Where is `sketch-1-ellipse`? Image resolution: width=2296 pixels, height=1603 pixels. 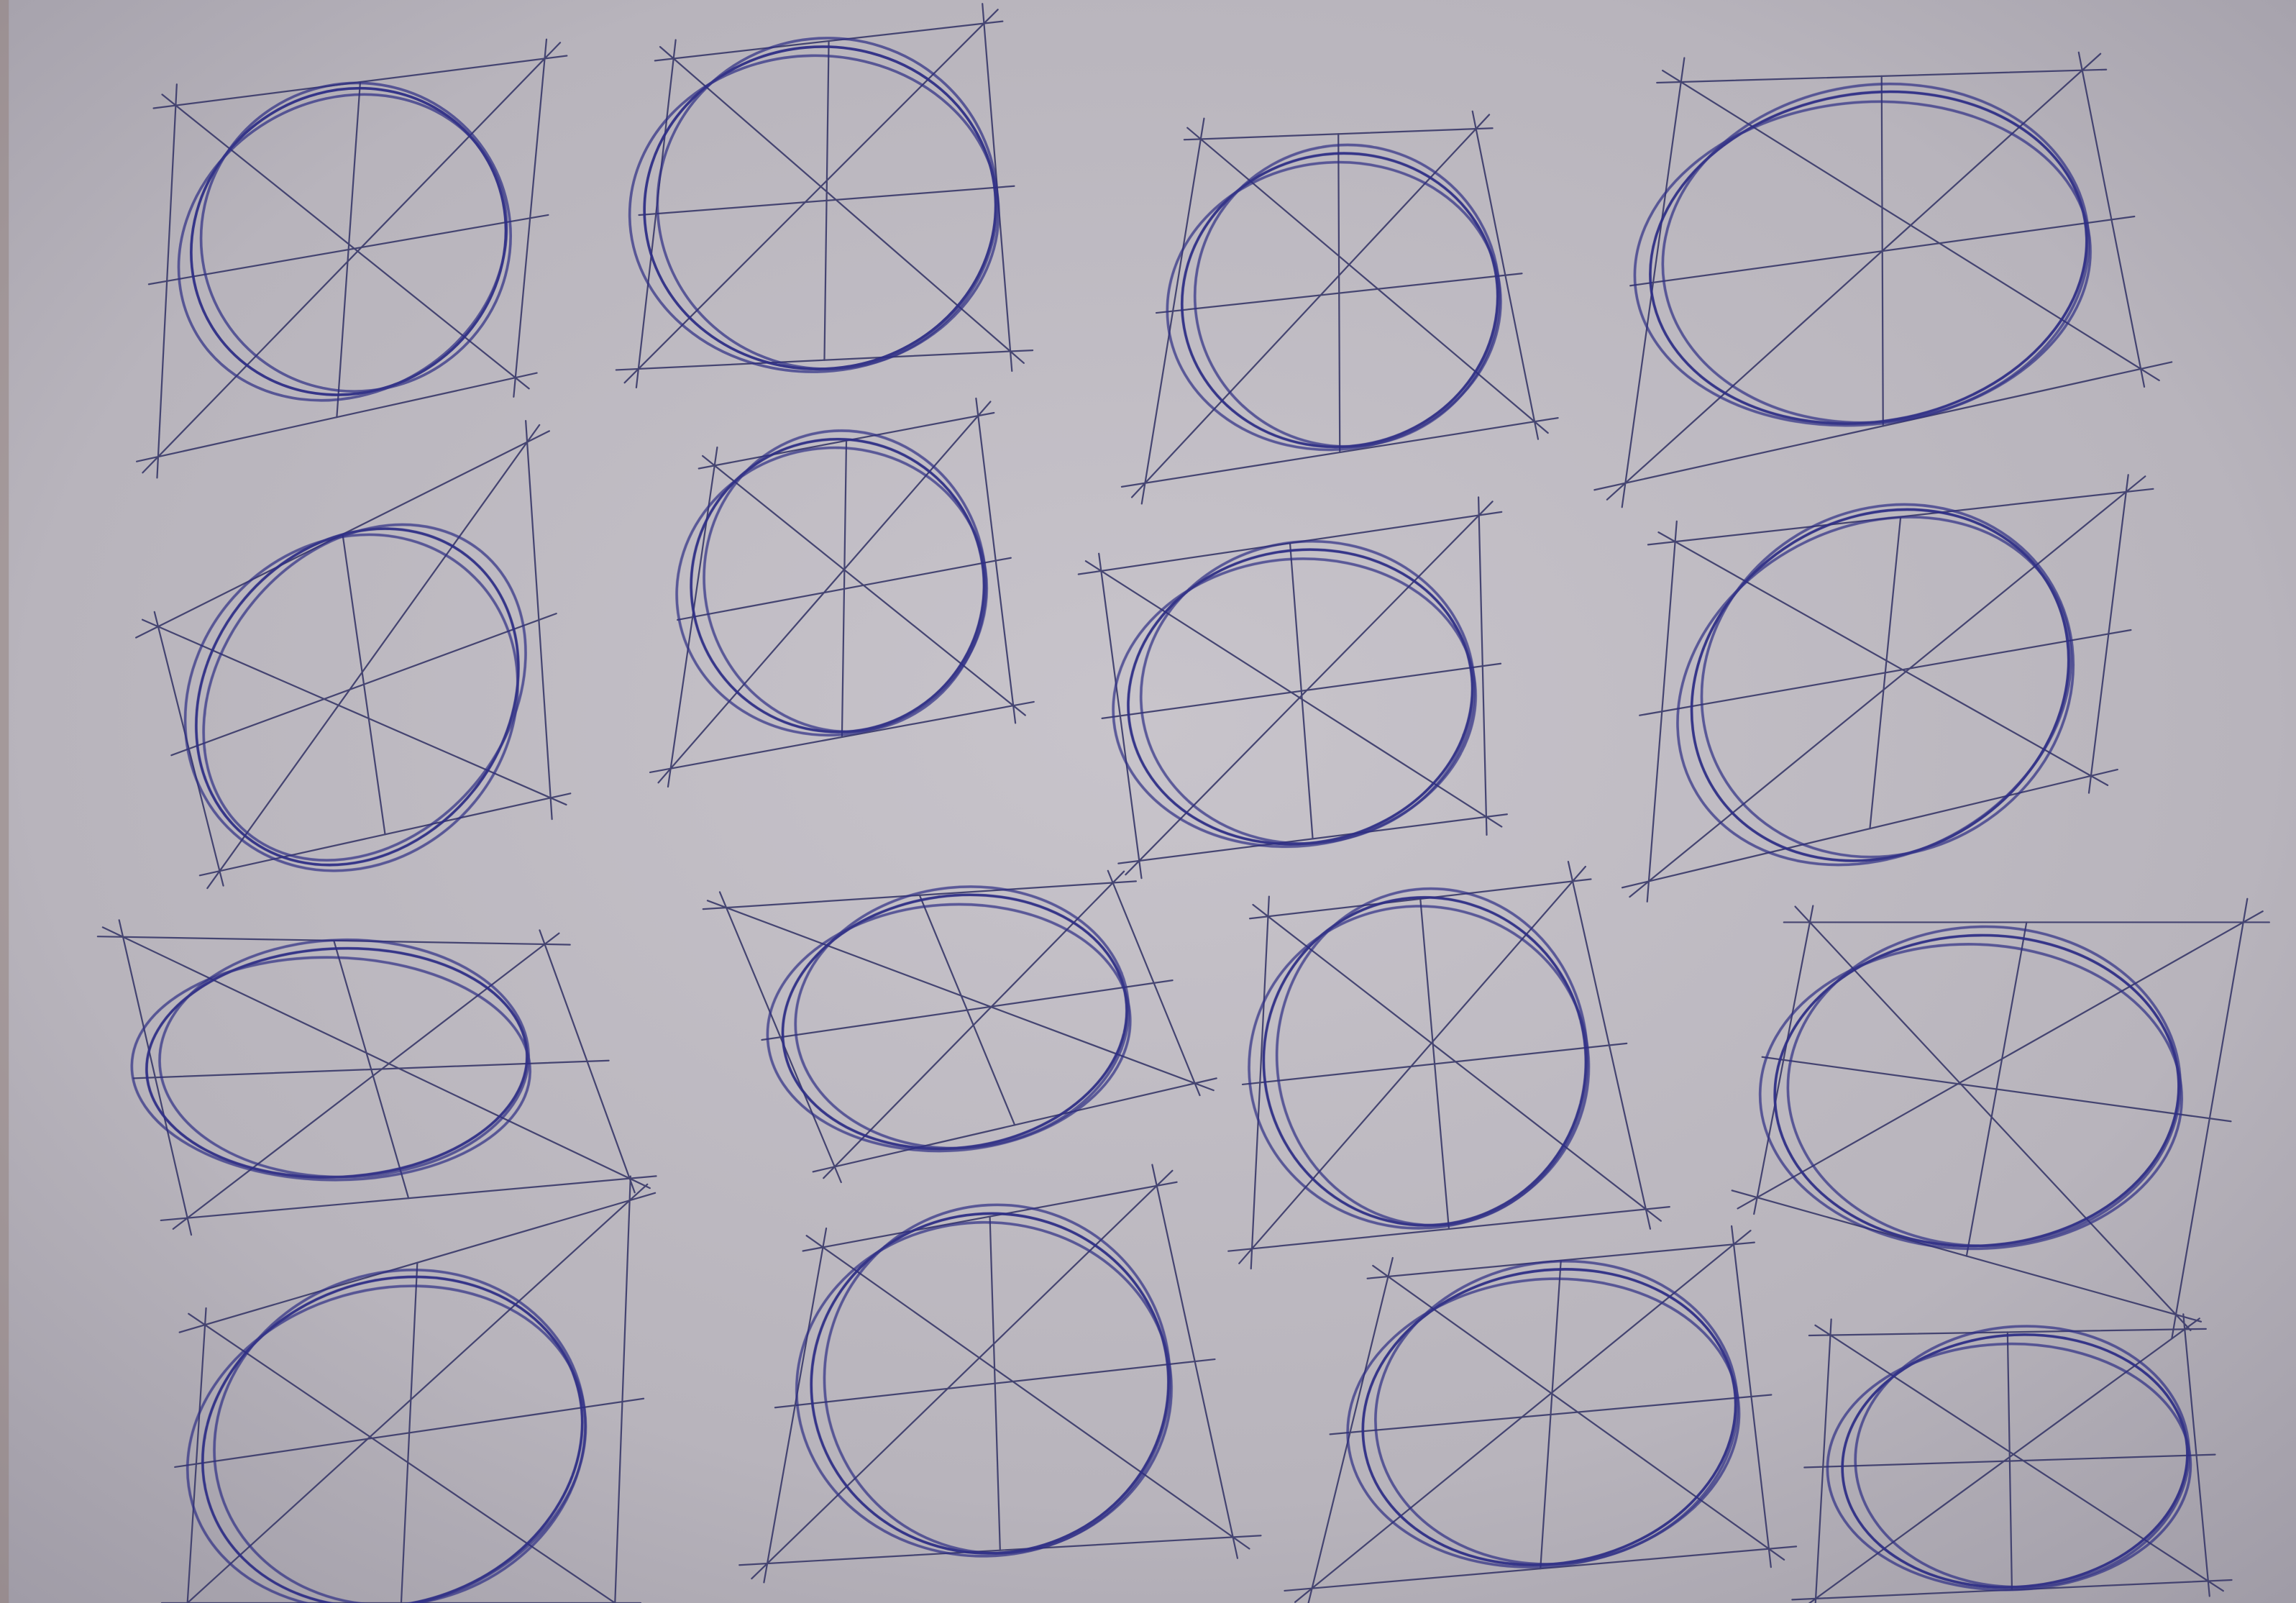
sketch-1-ellipse is located at coordinates (344, 241).